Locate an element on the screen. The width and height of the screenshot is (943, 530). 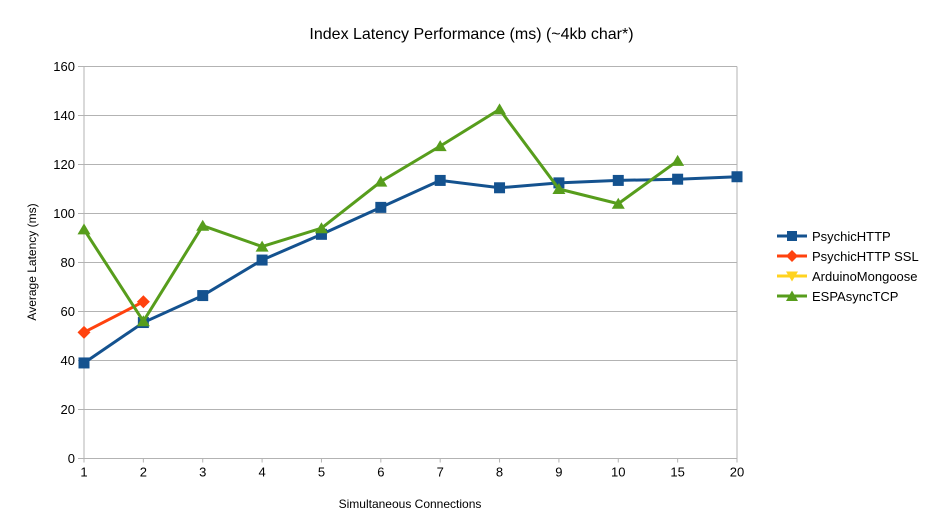
x-tick-label: 8 is located at coordinates (499, 472).